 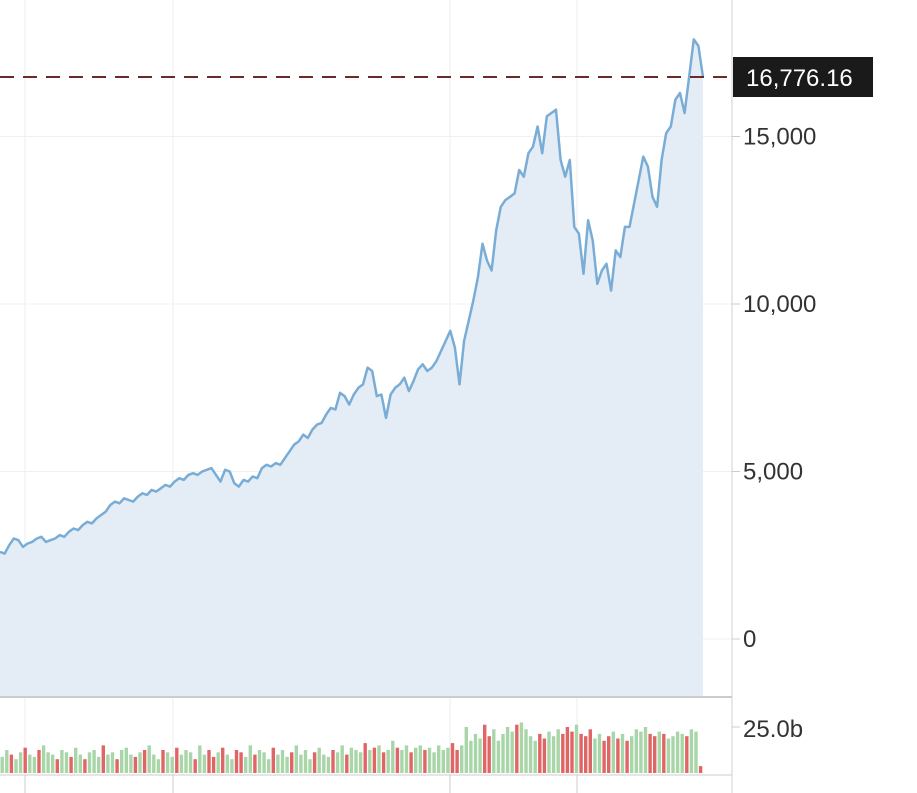 I want to click on last-value-label: 16,776.16, so click(x=799, y=78).